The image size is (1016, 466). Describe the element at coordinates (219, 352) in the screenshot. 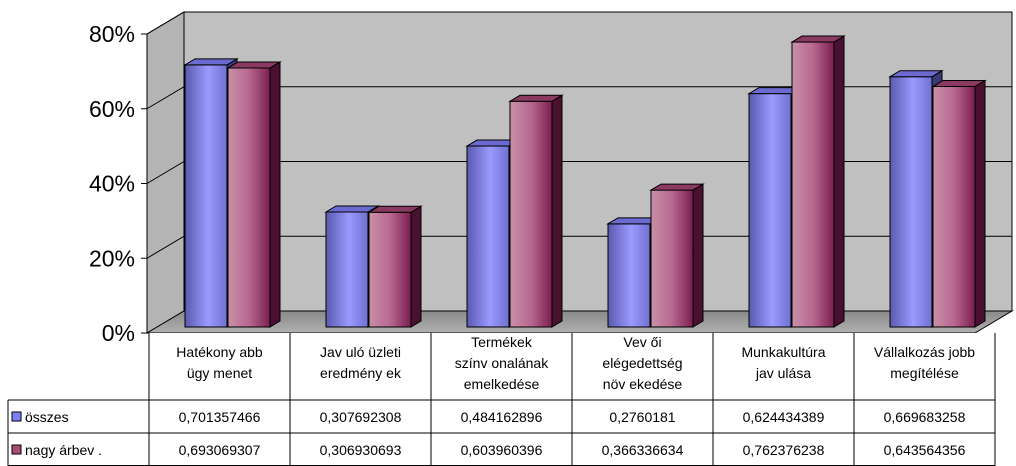

I see `category-label: Hatékony abb` at that location.